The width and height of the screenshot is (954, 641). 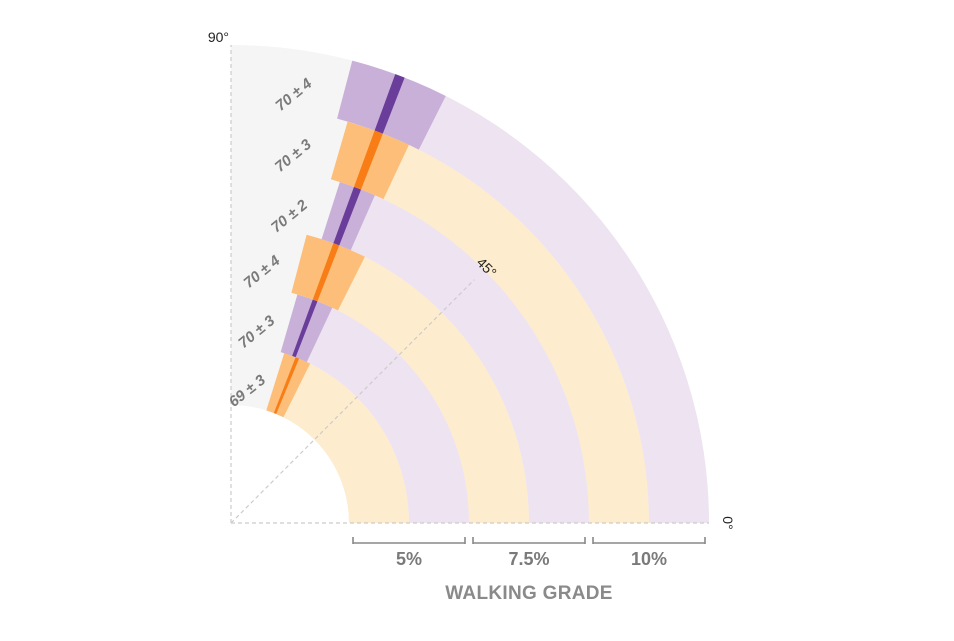 I want to click on x-bracket: 10%, so click(x=649, y=553).